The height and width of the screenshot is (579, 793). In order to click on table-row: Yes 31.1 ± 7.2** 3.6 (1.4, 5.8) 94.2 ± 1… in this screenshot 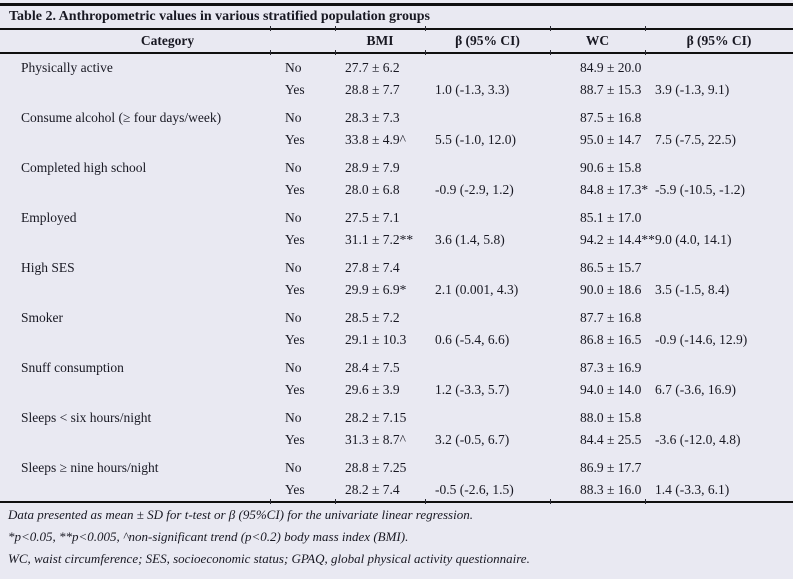, I will do `click(396, 240)`.